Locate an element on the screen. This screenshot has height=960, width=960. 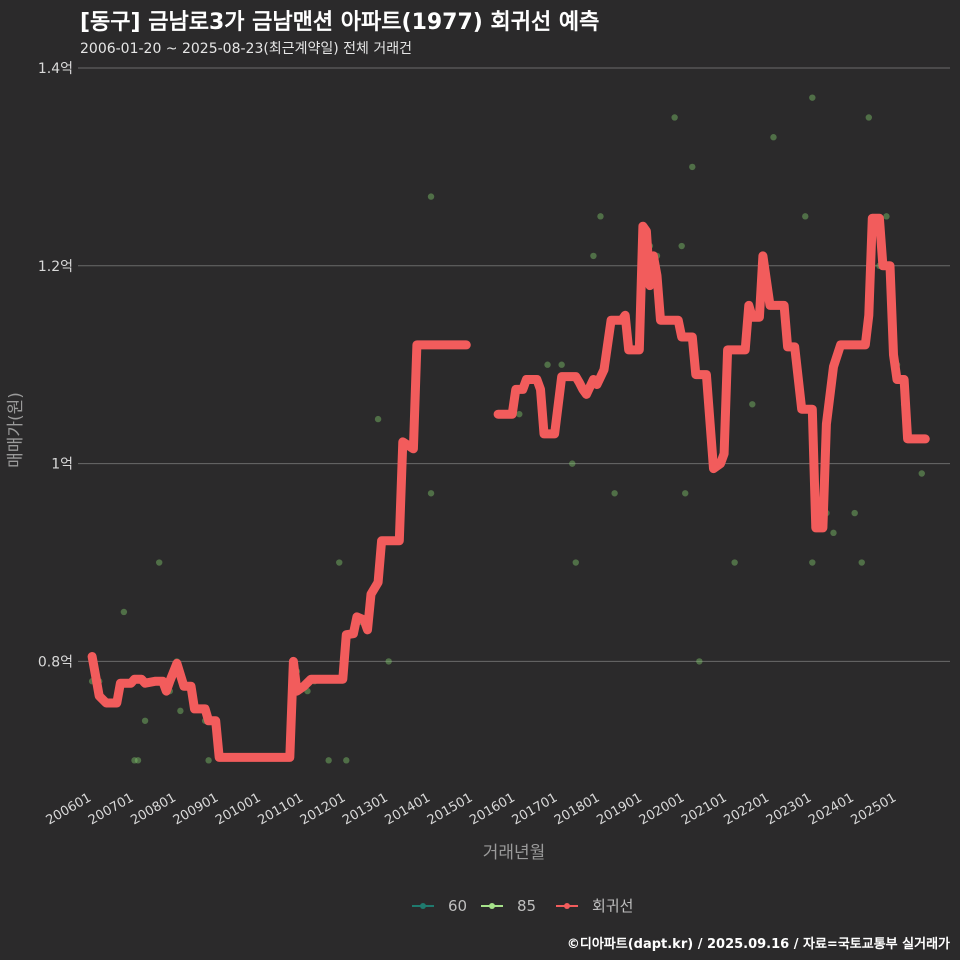
x-tick-label: 202301 is located at coordinates (789, 809).